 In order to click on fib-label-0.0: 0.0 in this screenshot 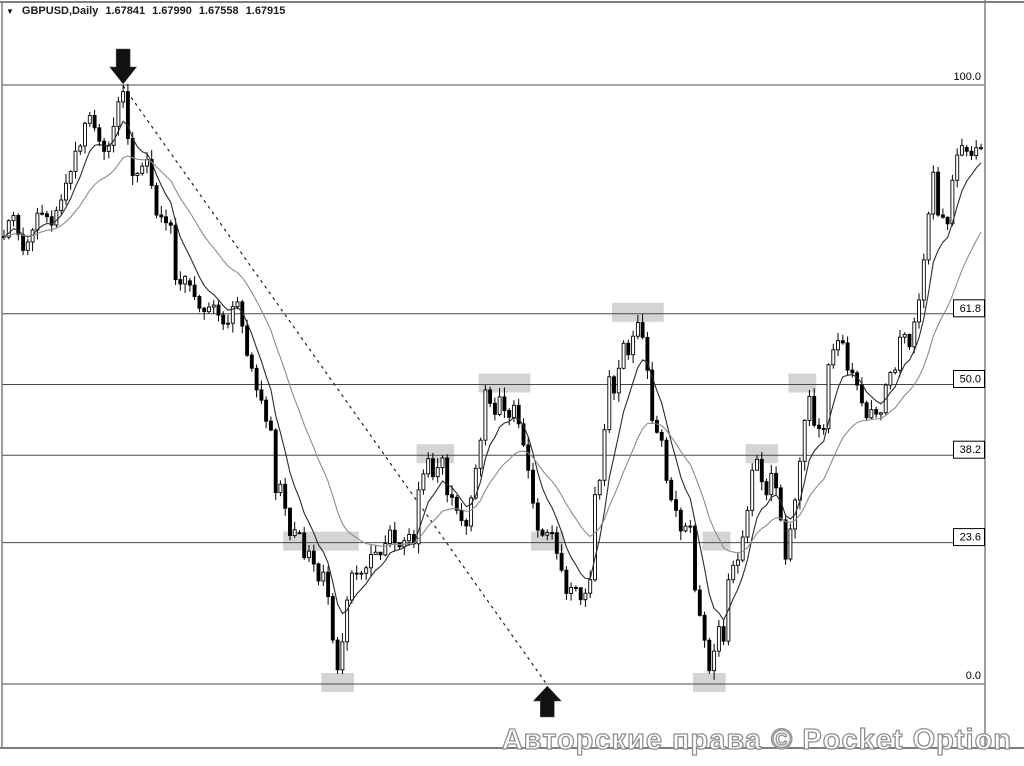, I will do `click(973, 676)`.